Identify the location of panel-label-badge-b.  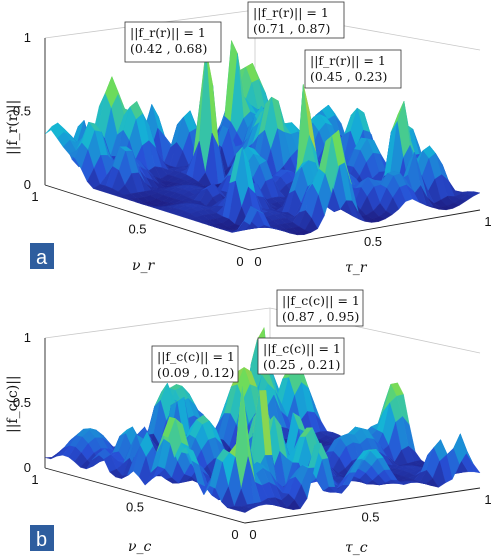
(42, 538).